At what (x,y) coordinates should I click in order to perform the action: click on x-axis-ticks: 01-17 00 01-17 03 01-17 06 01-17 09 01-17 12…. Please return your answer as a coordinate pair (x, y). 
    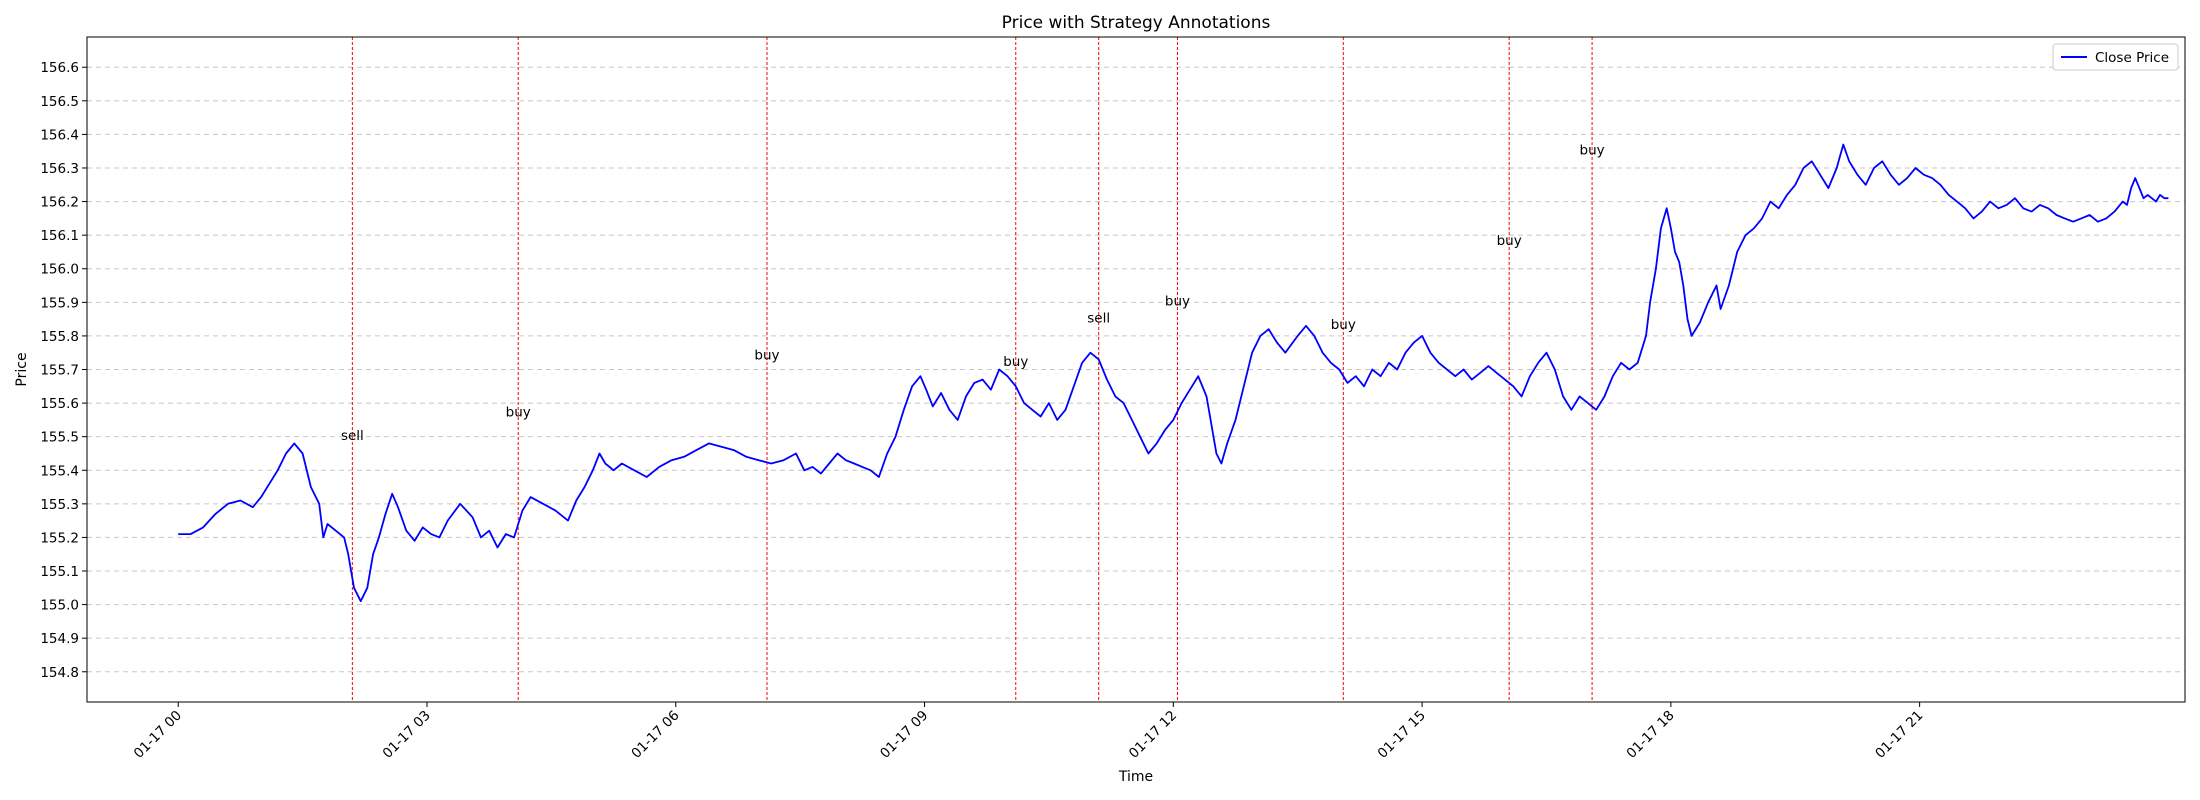
    Looking at the image, I should click on (1028, 732).